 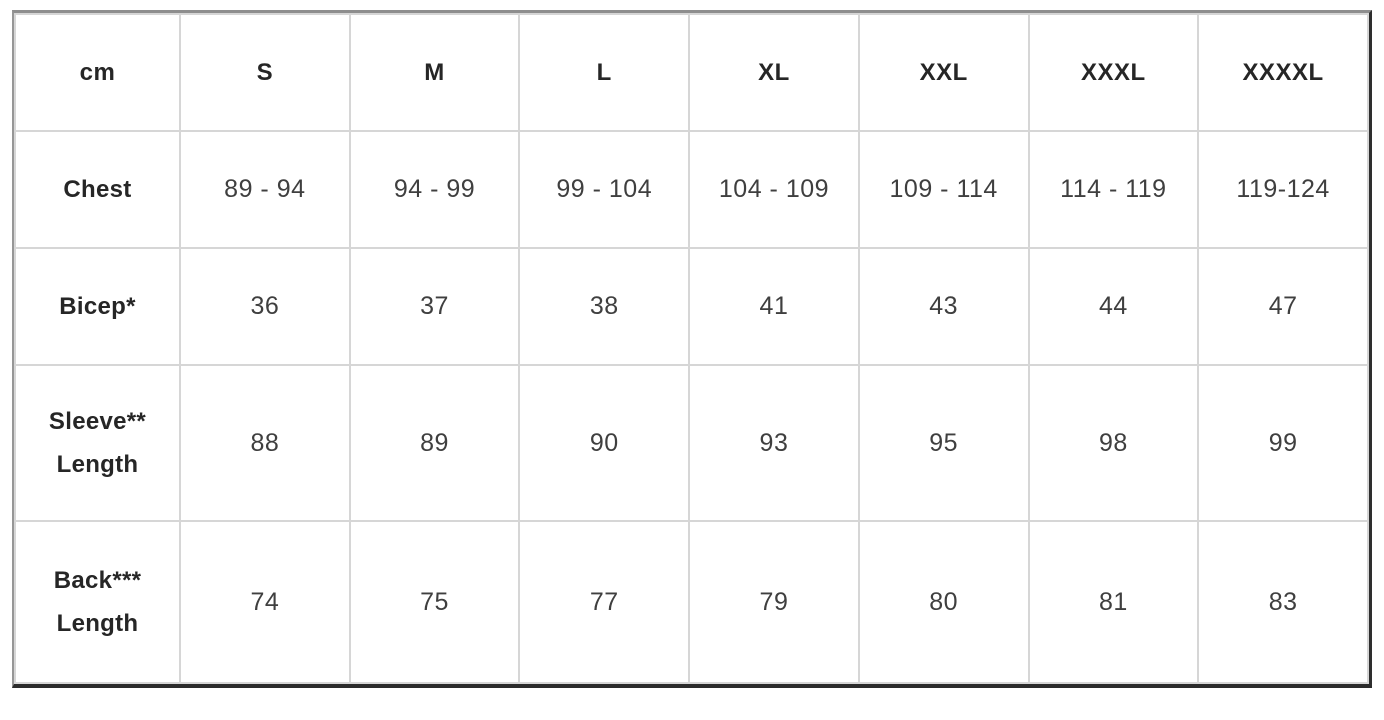 I want to click on size-header-xxxxl: XXXXL, so click(x=1283, y=72).